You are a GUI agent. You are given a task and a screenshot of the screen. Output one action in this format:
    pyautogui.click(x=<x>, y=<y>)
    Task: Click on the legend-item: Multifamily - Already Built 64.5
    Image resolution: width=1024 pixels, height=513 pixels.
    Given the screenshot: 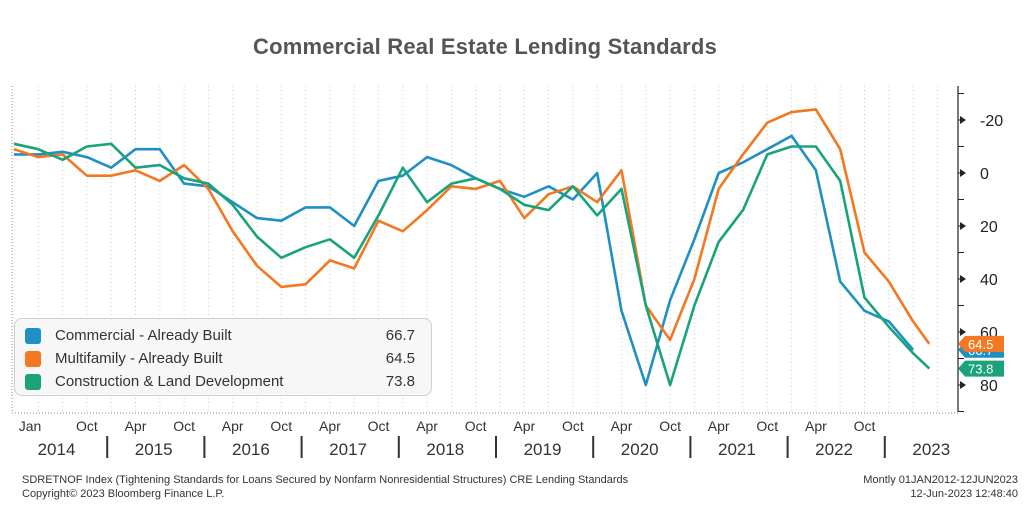 What is the action you would take?
    pyautogui.click(x=222, y=359)
    